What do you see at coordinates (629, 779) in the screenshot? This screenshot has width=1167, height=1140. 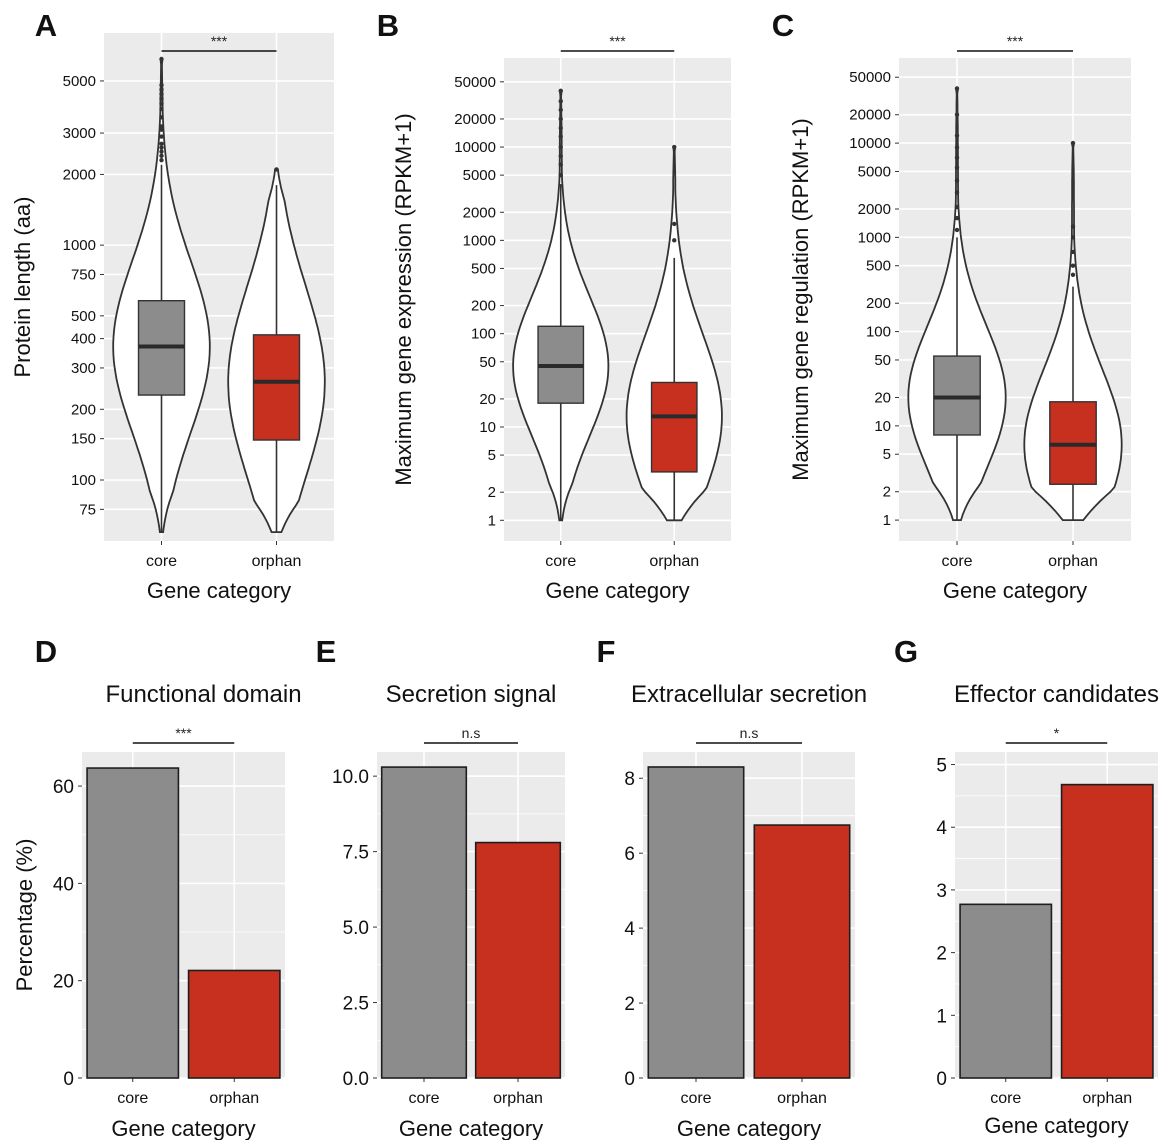 I see `y-tick-label: 8` at bounding box center [629, 779].